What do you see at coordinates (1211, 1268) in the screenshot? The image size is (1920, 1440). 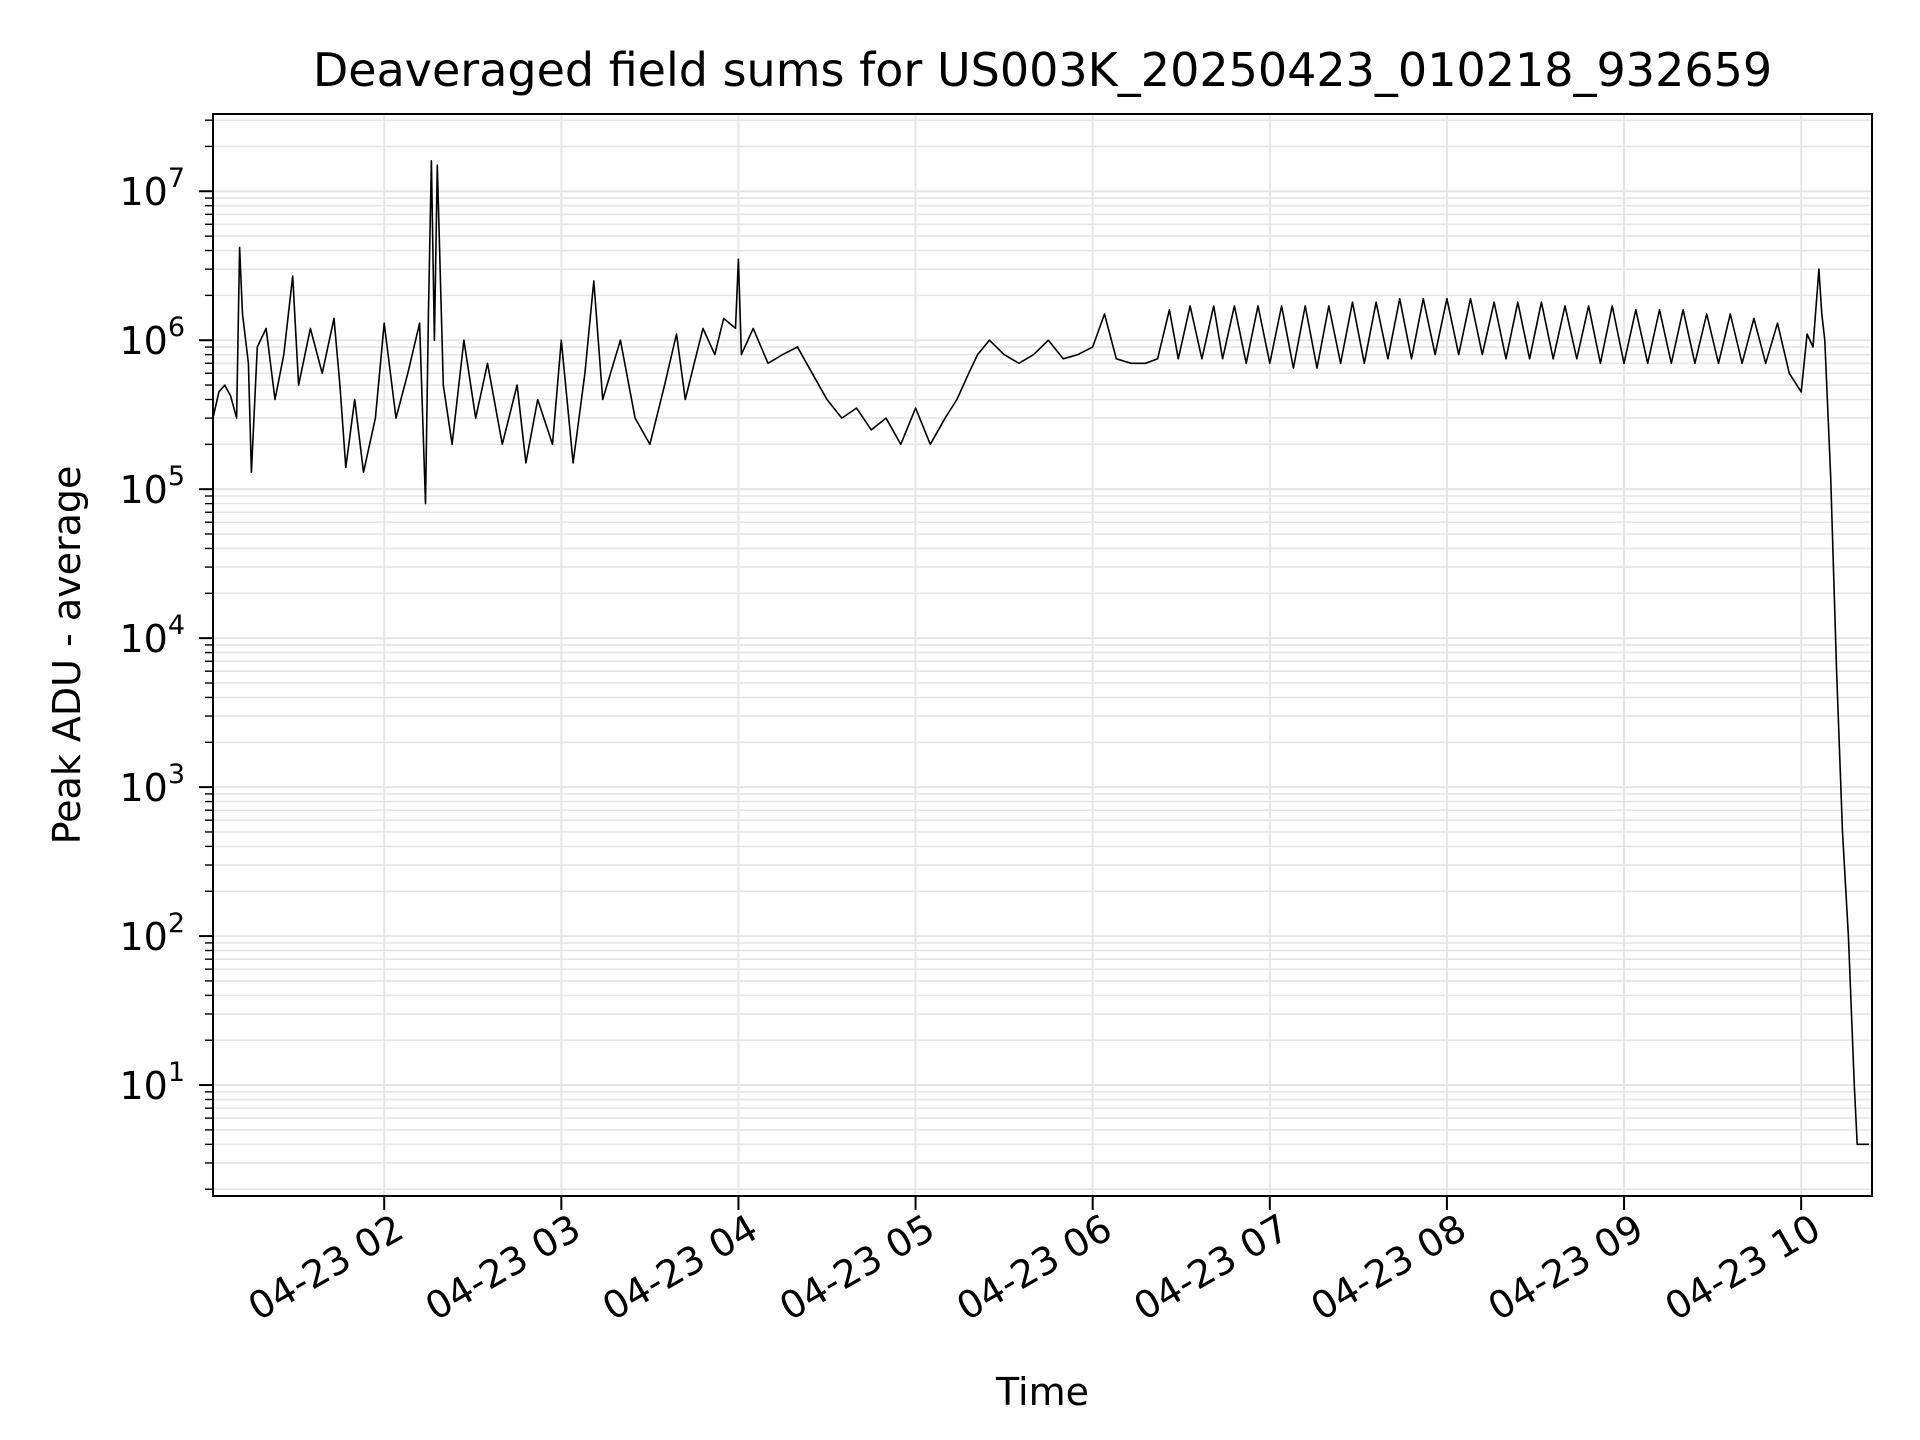 I see `x-tick-label: 04-23 07` at bounding box center [1211, 1268].